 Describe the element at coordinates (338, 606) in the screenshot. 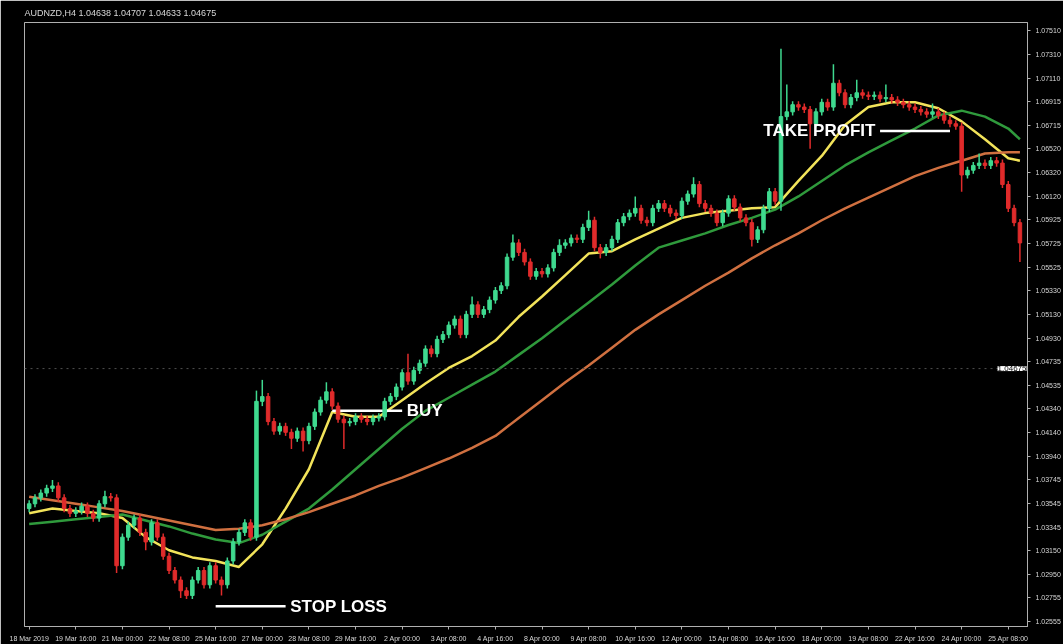

I see `annotation: STOP LOSS` at that location.